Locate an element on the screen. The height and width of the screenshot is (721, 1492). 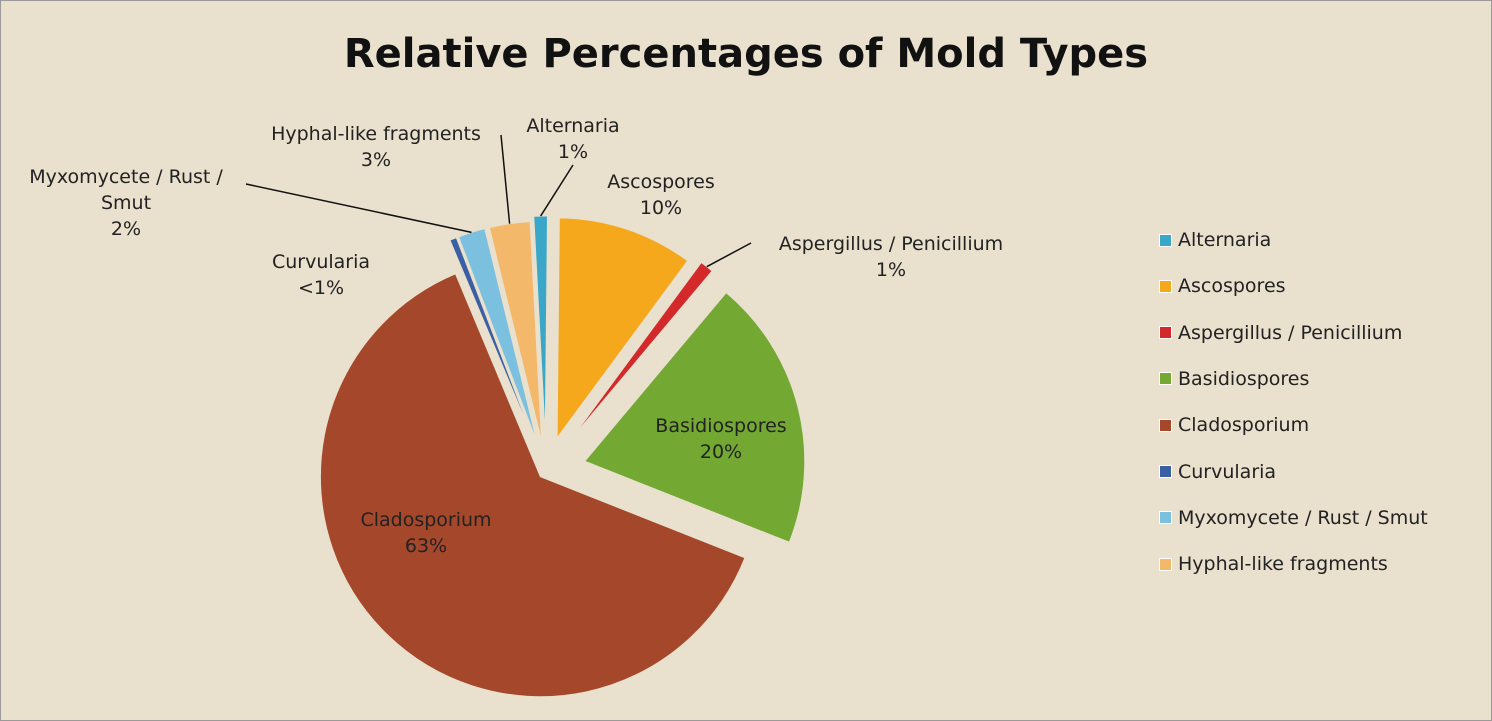
slice-label: Alternaria 1% is located at coordinates (572, 139).